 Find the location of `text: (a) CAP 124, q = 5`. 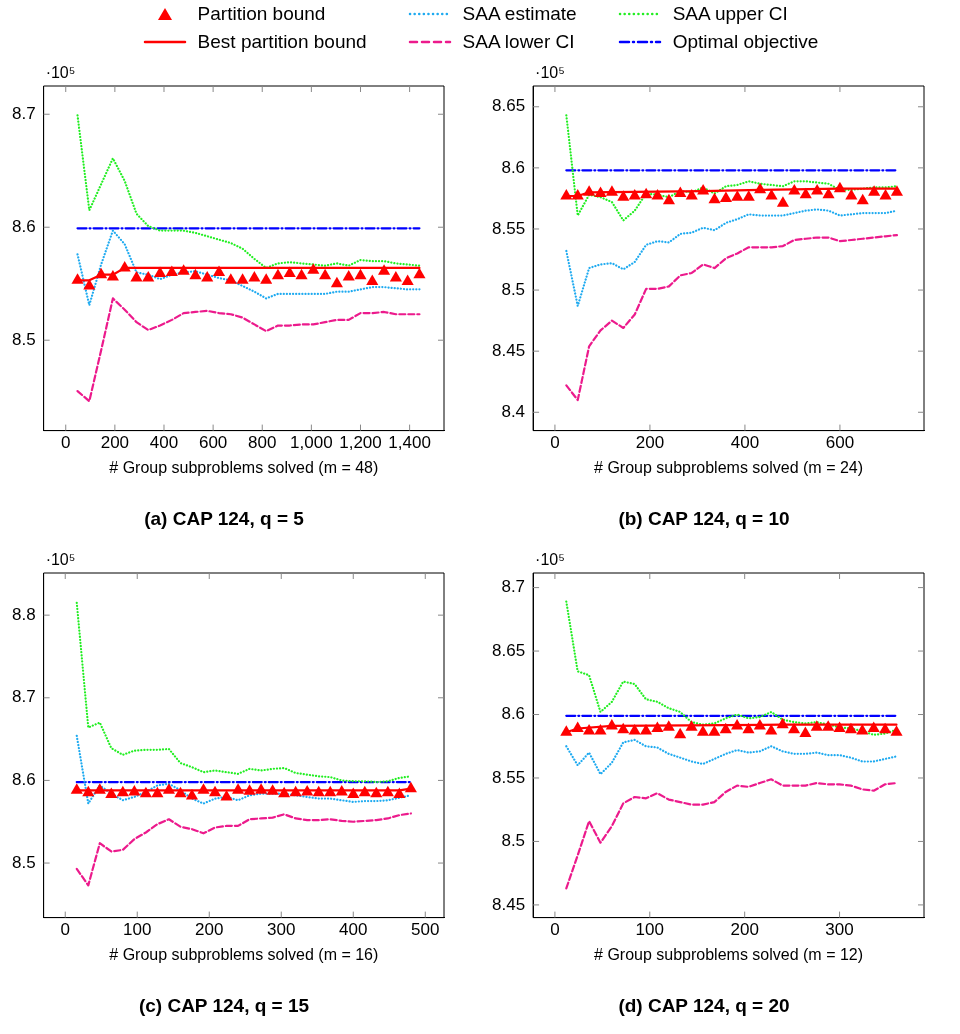

text: (a) CAP 124, q = 5 is located at coordinates (224, 518).